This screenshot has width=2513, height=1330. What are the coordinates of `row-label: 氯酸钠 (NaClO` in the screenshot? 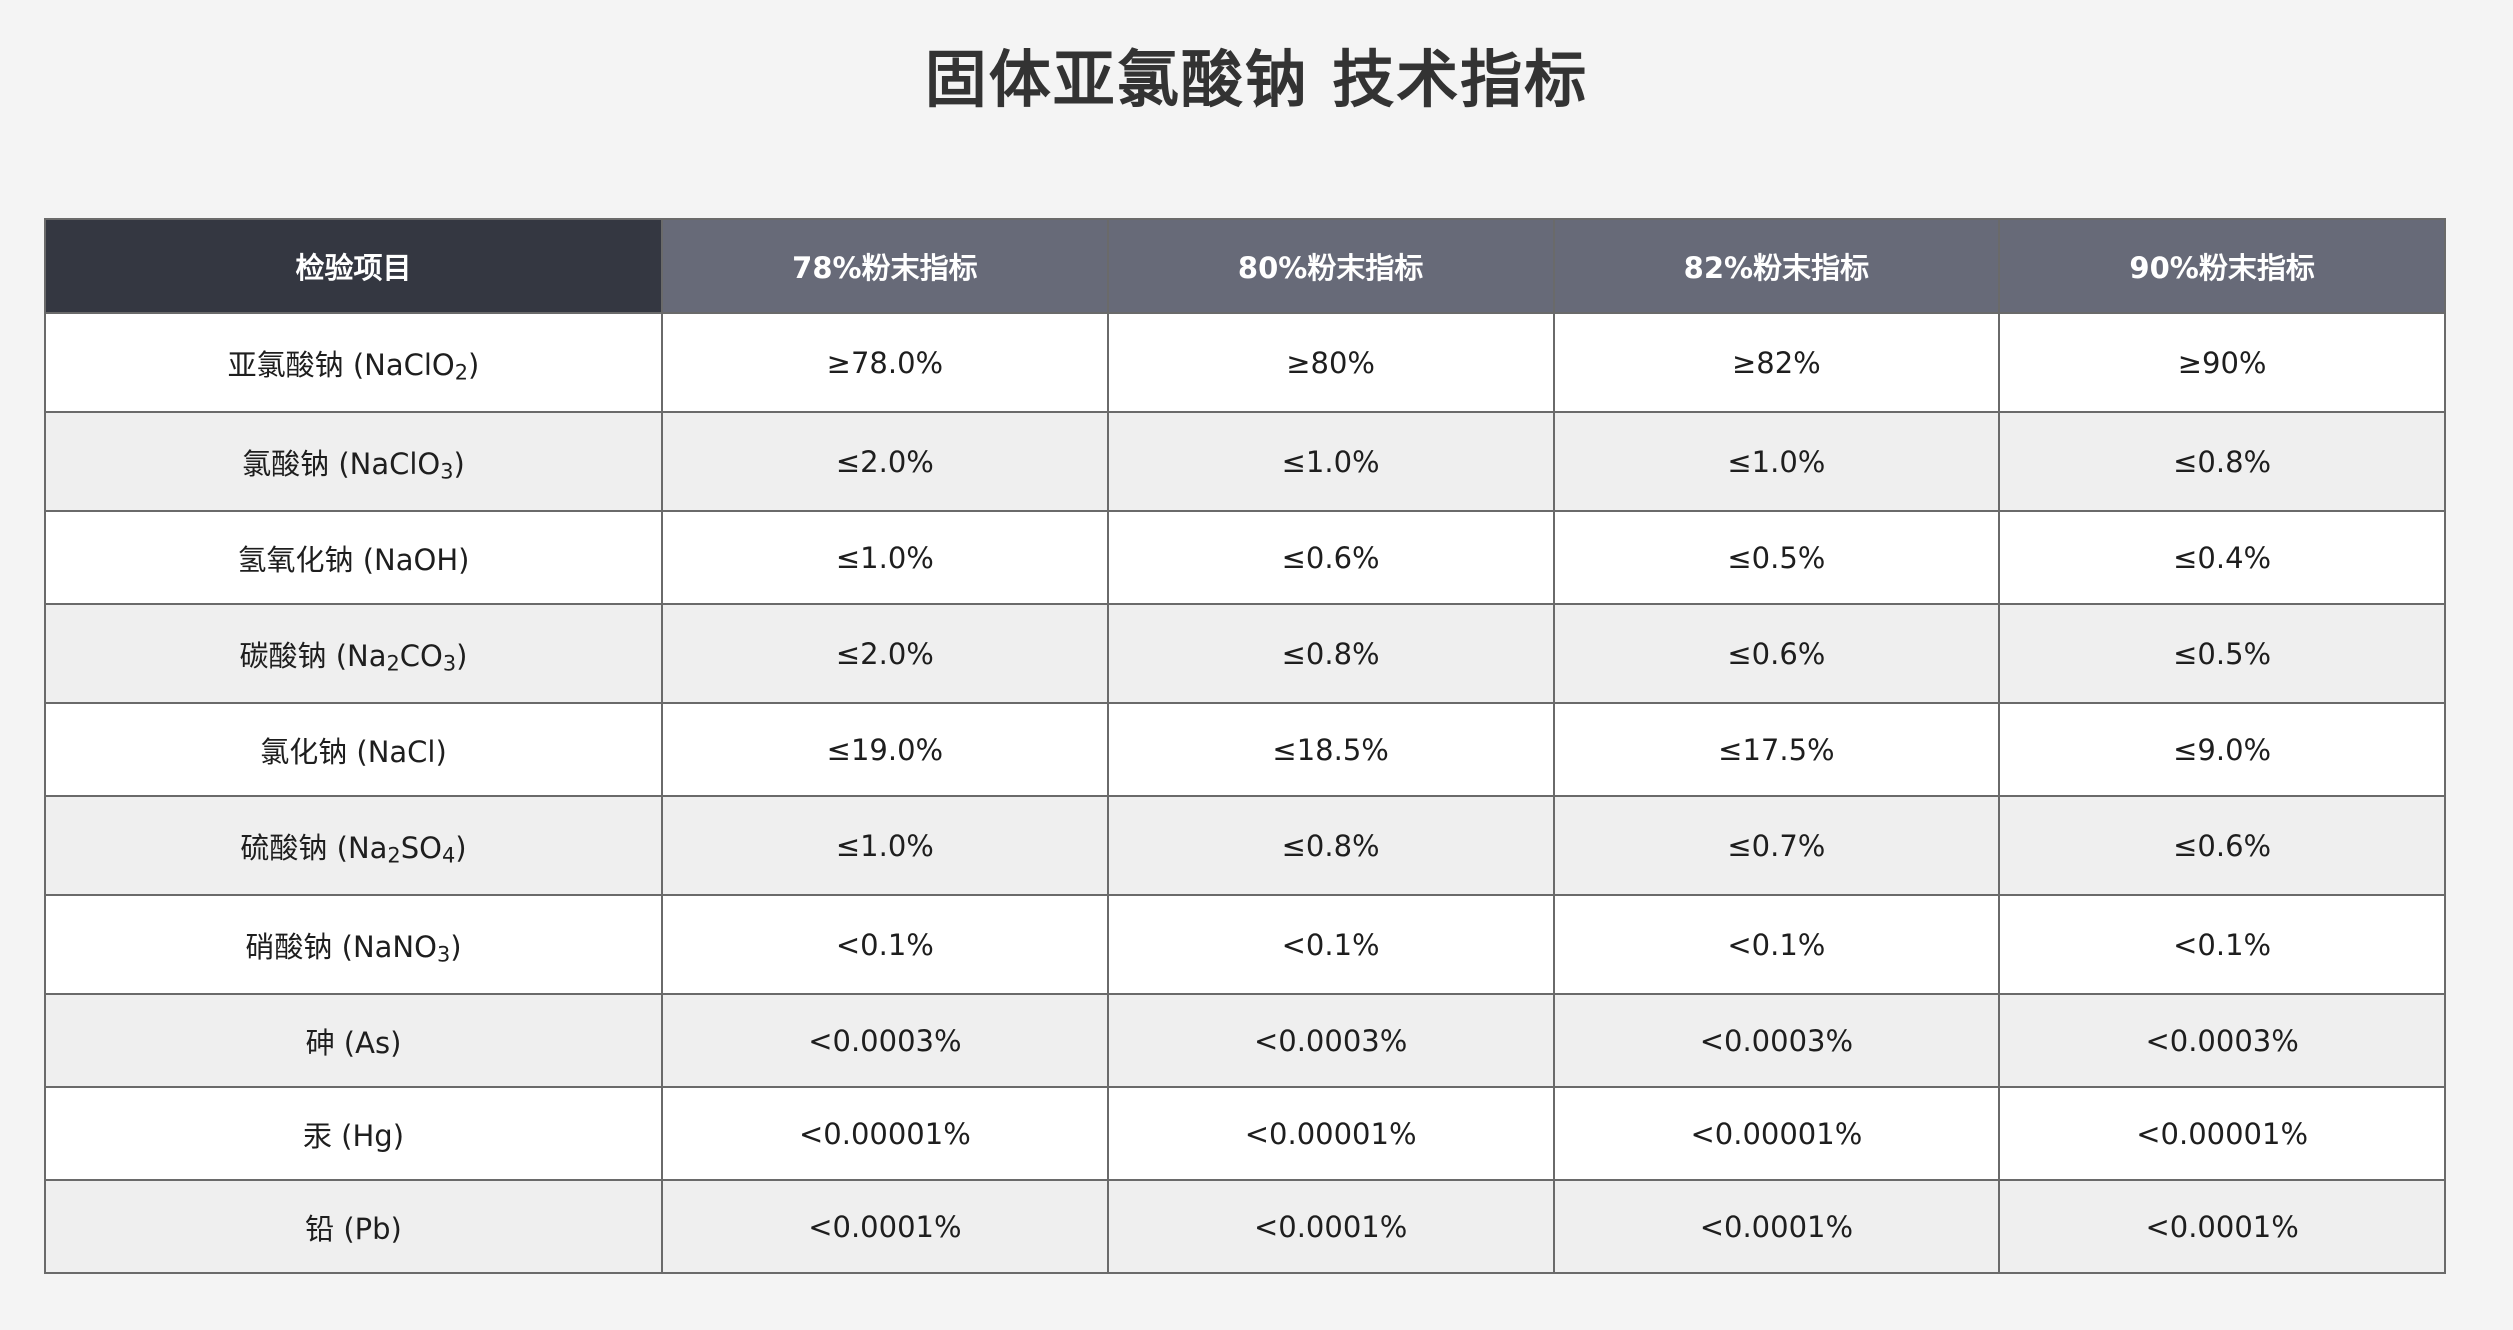 It's located at (341, 463).